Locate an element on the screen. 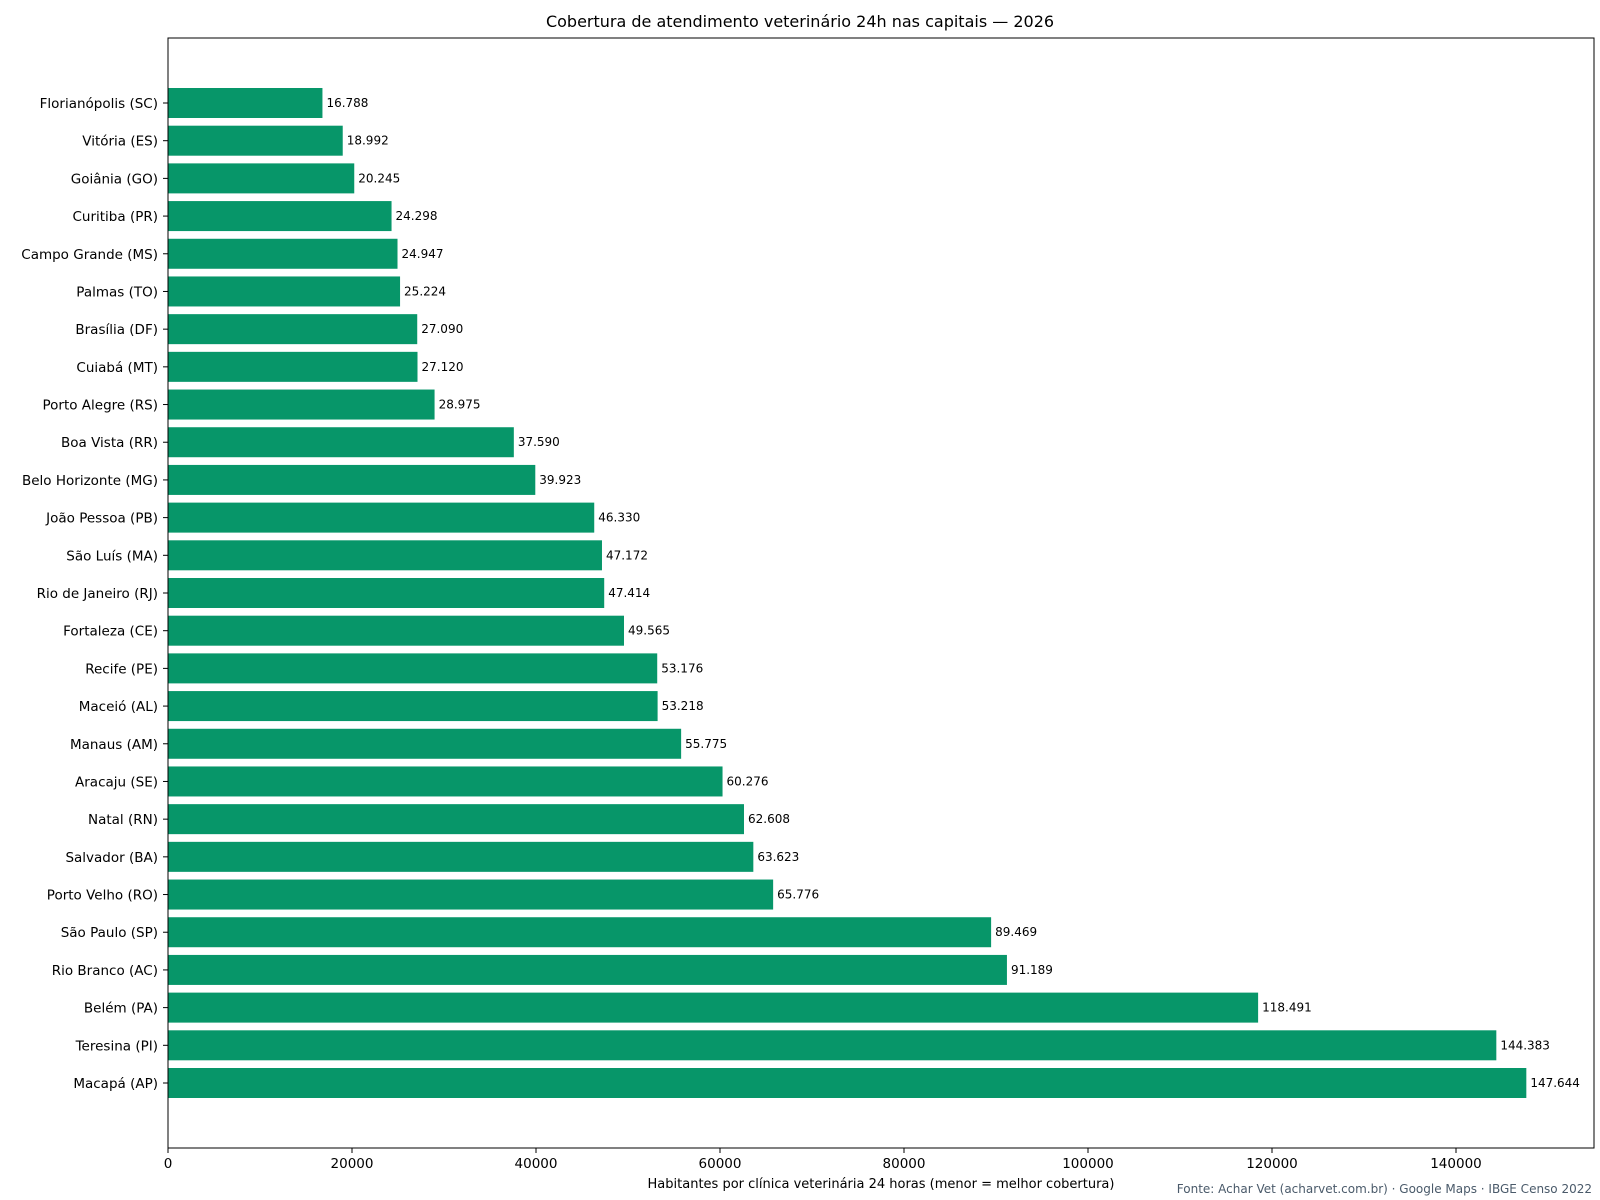 Image resolution: width=1600 pixels, height=1200 pixels. data-label: 62.608 is located at coordinates (769, 819).